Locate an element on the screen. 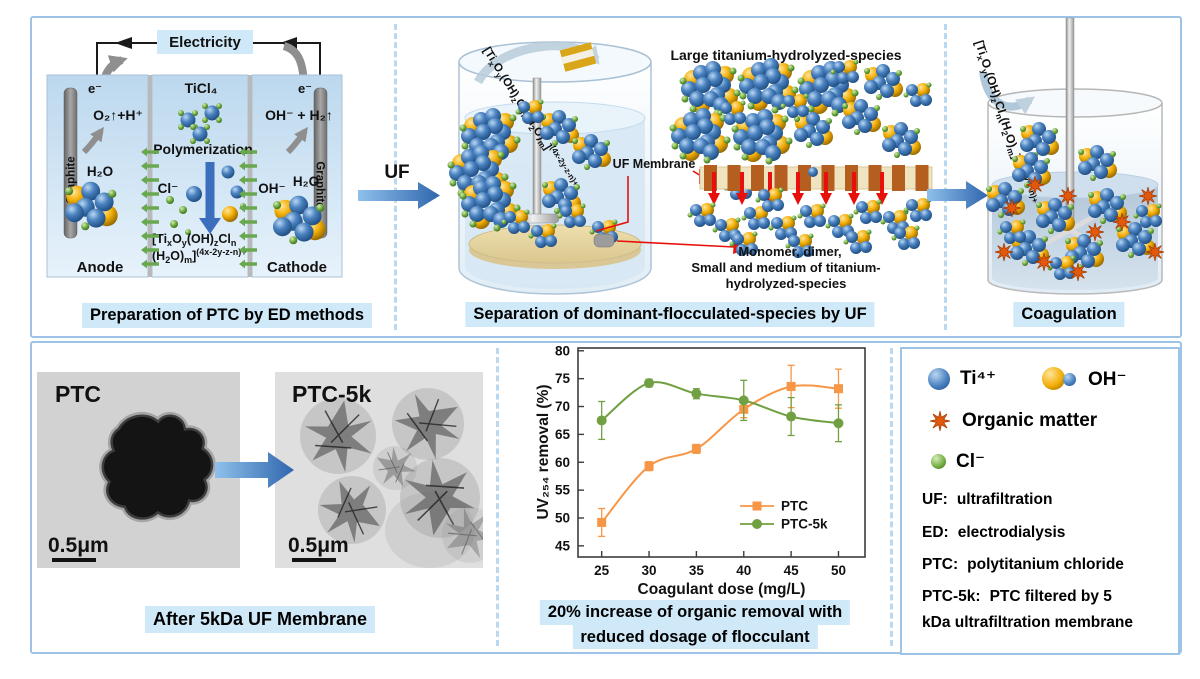 The width and height of the screenshot is (1200, 679). legend-item-organic: Organic matter is located at coordinates (1012, 421).